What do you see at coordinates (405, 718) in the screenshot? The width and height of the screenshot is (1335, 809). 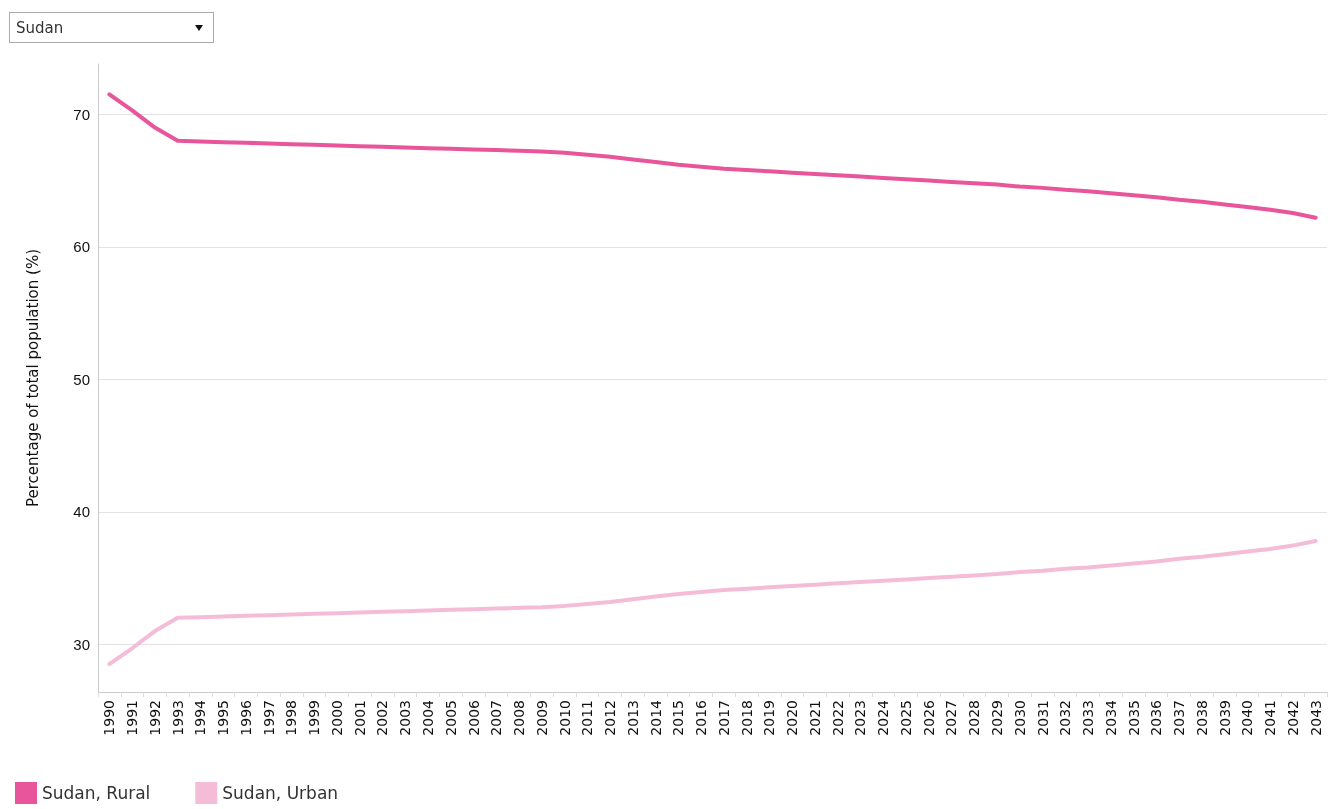 I see `x-tick-label: 2003` at bounding box center [405, 718].